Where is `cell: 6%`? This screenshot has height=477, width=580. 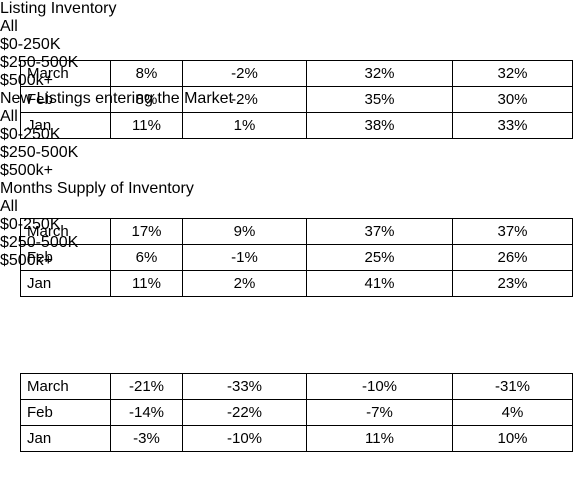 cell: 6% is located at coordinates (146, 257).